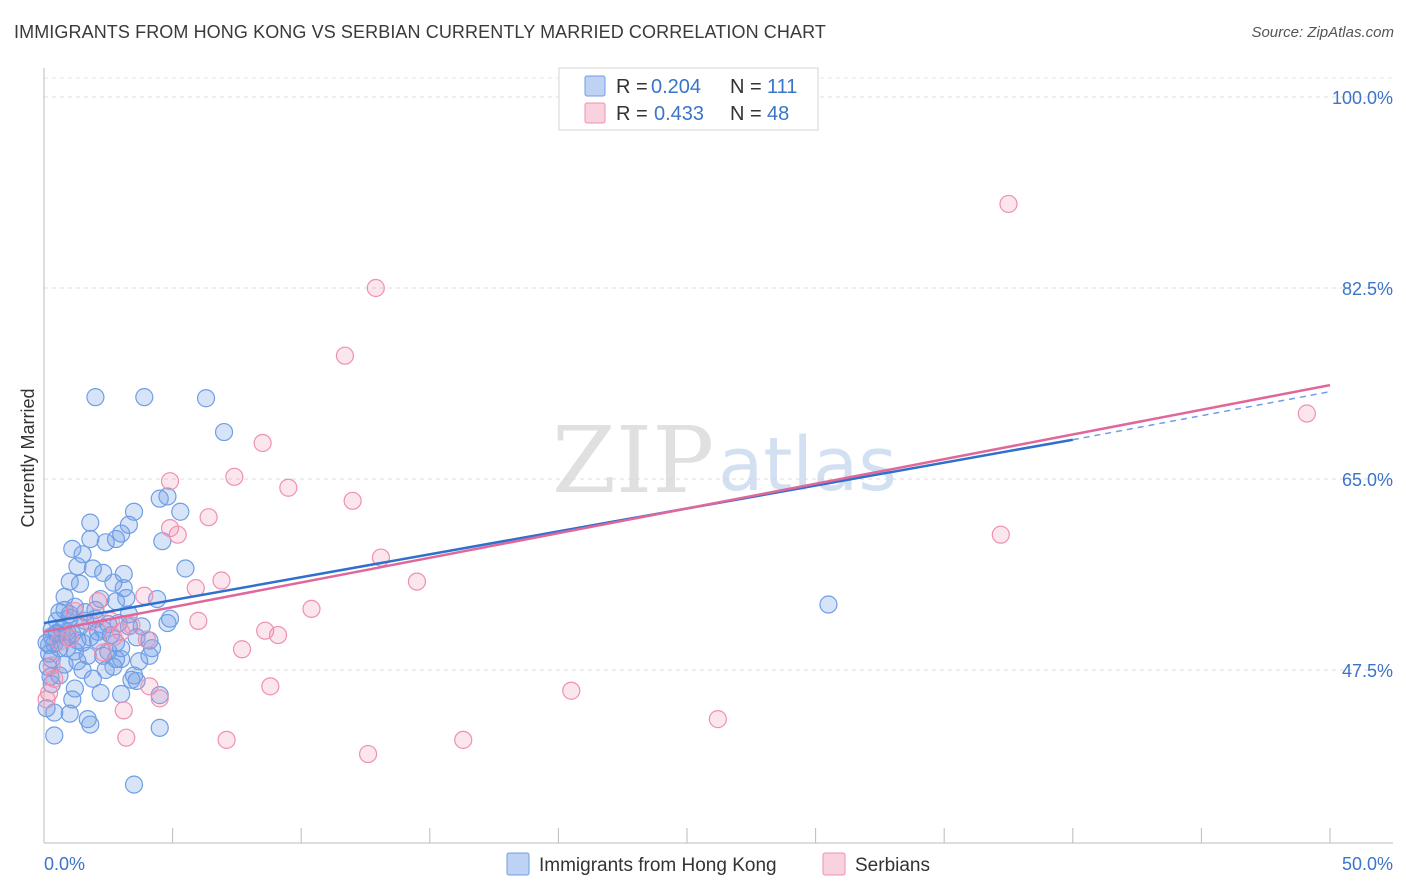 The image size is (1406, 892). I want to click on bottom-legend-label-serbians: Serbians, so click(892, 865).